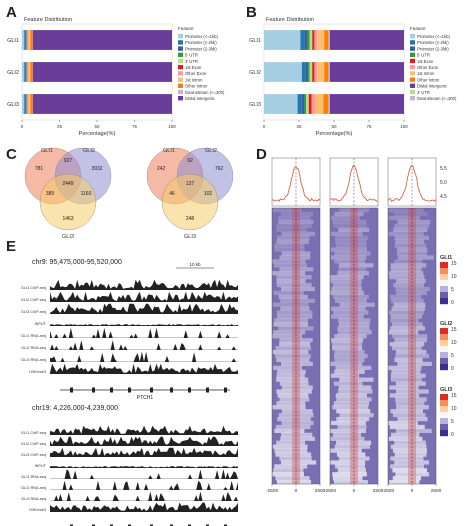 This screenshot has width=474, height=526. Describe the element at coordinates (219, 169) in the screenshot. I see `venn-count: 762` at that location.